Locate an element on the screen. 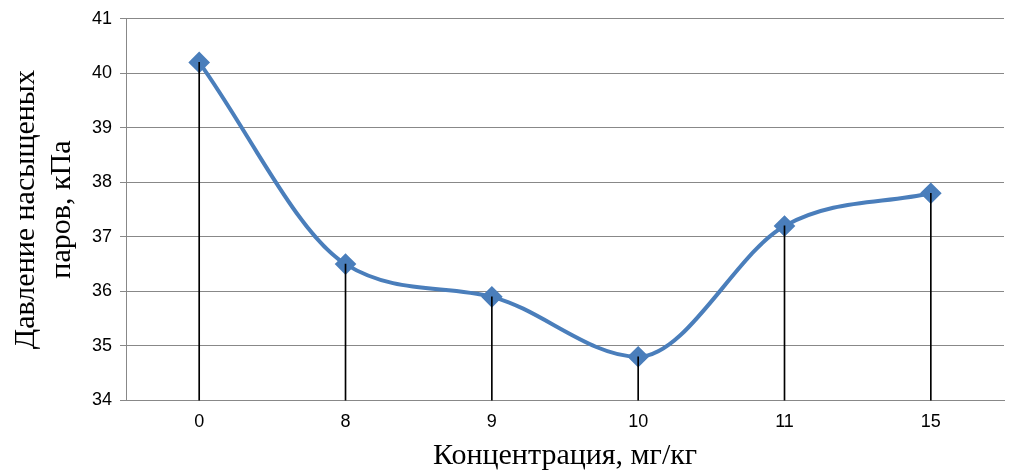  y-tick-label: 34 is located at coordinates (102, 399).